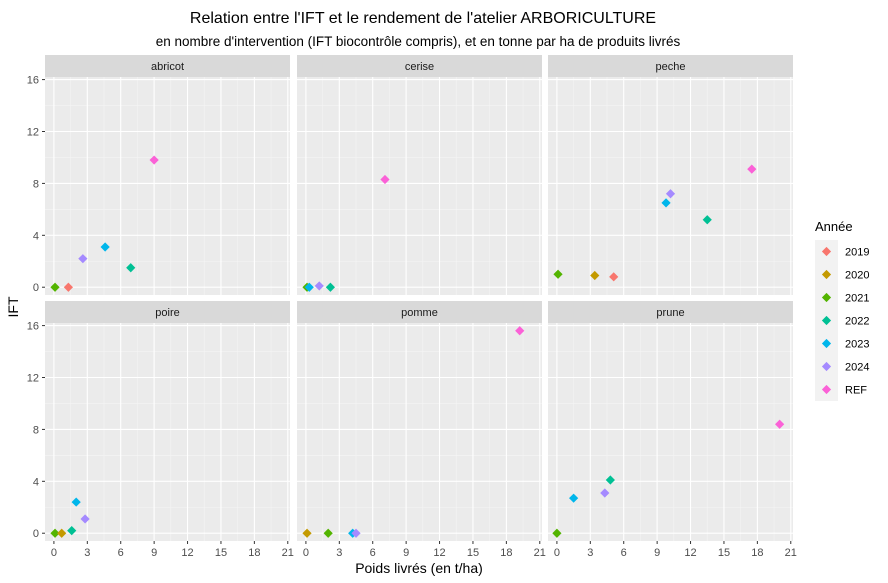 Image resolution: width=888 pixels, height=583 pixels. What do you see at coordinates (857, 253) in the screenshot?
I see `legend-label: 2019` at bounding box center [857, 253].